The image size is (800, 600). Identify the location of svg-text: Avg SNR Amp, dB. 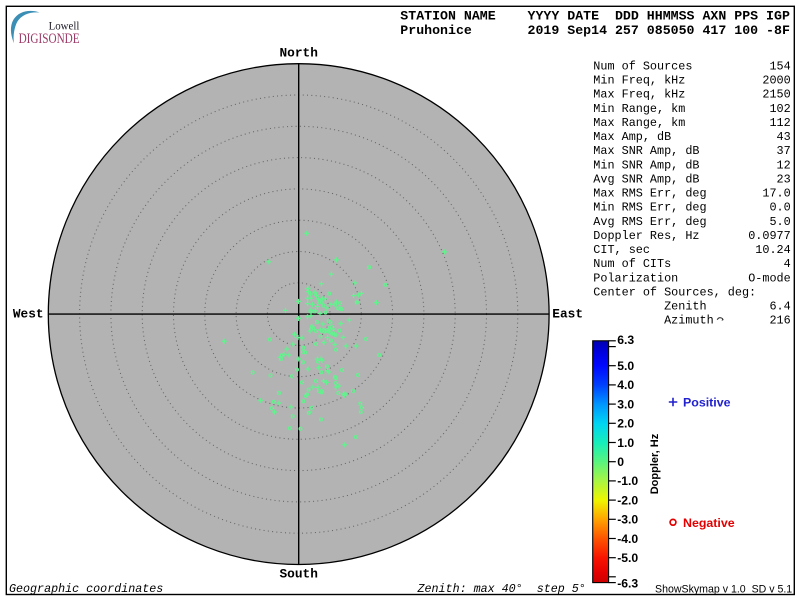
(646, 180).